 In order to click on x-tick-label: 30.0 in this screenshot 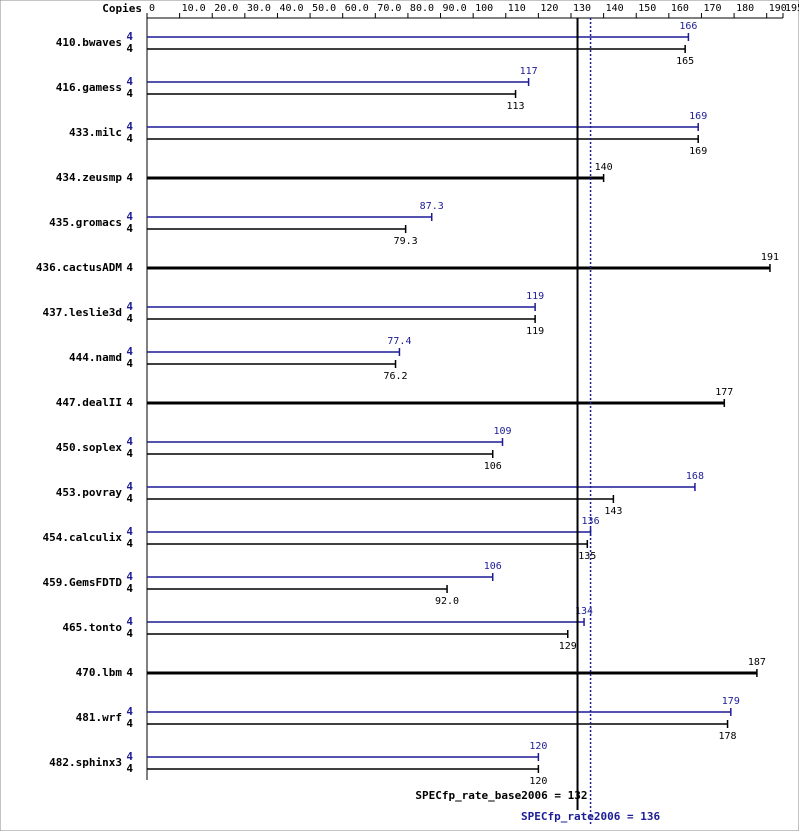, I will do `click(259, 8)`.